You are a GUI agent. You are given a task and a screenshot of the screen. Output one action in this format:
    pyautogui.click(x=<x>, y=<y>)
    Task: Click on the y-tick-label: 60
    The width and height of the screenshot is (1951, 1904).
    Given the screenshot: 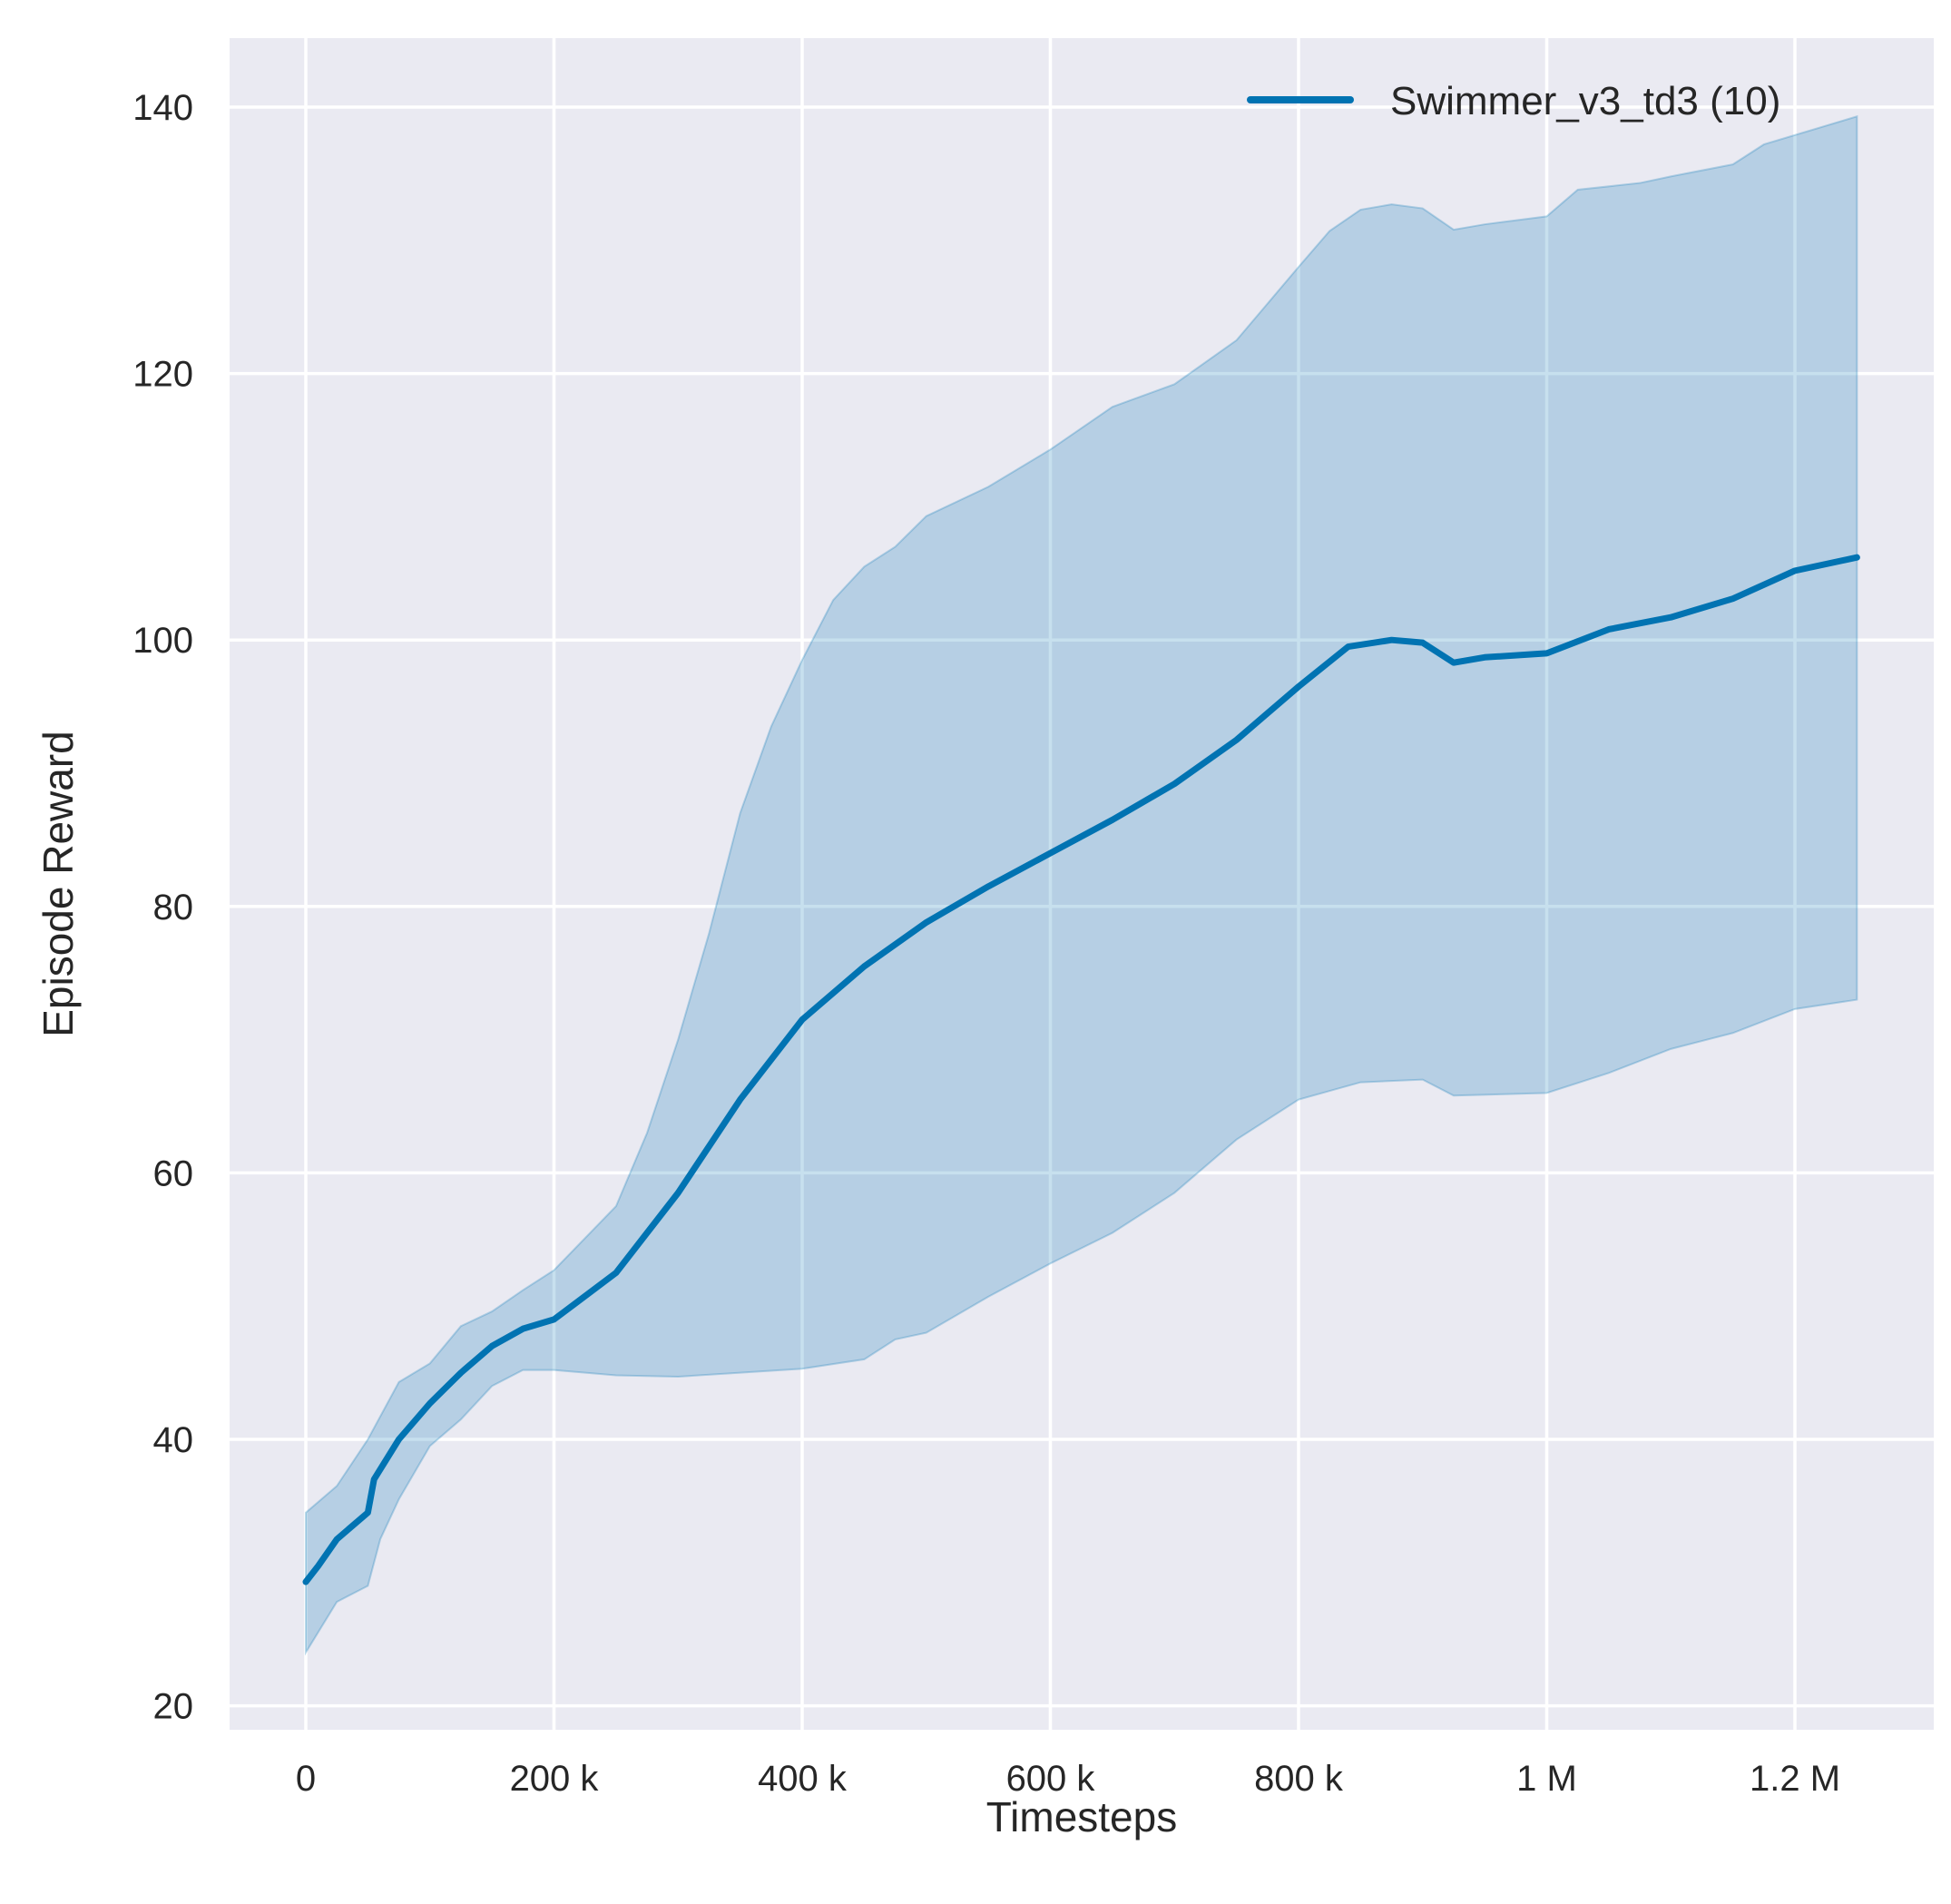 What is the action you would take?
    pyautogui.click(x=174, y=1173)
    